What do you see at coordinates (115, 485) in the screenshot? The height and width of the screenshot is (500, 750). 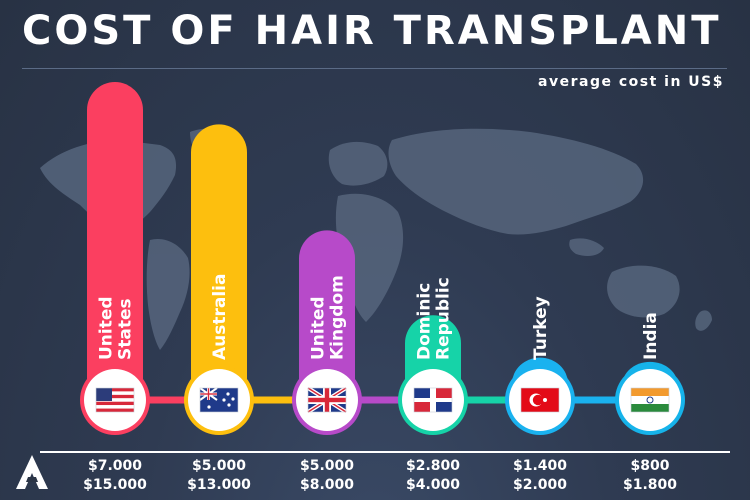 I see `price-max-label: $15.000` at bounding box center [115, 485].